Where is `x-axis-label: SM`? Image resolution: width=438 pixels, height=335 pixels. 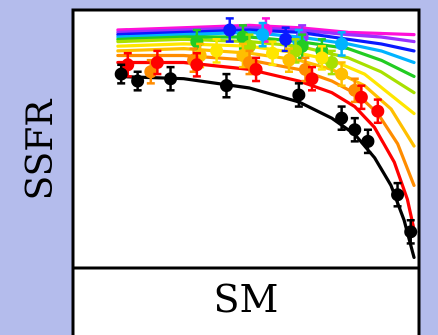
x-axis-label: SM is located at coordinates (246, 299).